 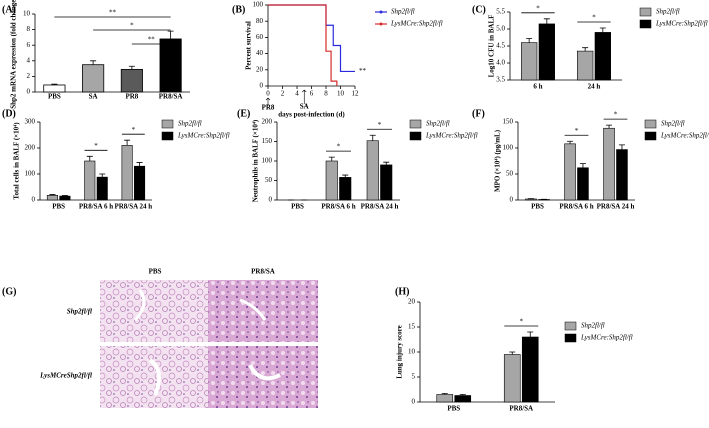 I want to click on y-tick-label: 3.5, so click(x=500, y=80).